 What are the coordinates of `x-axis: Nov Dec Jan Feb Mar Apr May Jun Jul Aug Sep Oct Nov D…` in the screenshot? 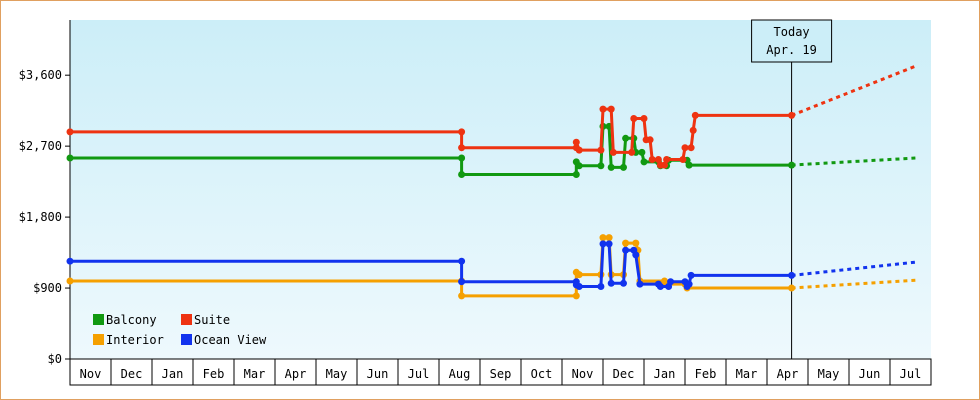 It's located at (500, 372).